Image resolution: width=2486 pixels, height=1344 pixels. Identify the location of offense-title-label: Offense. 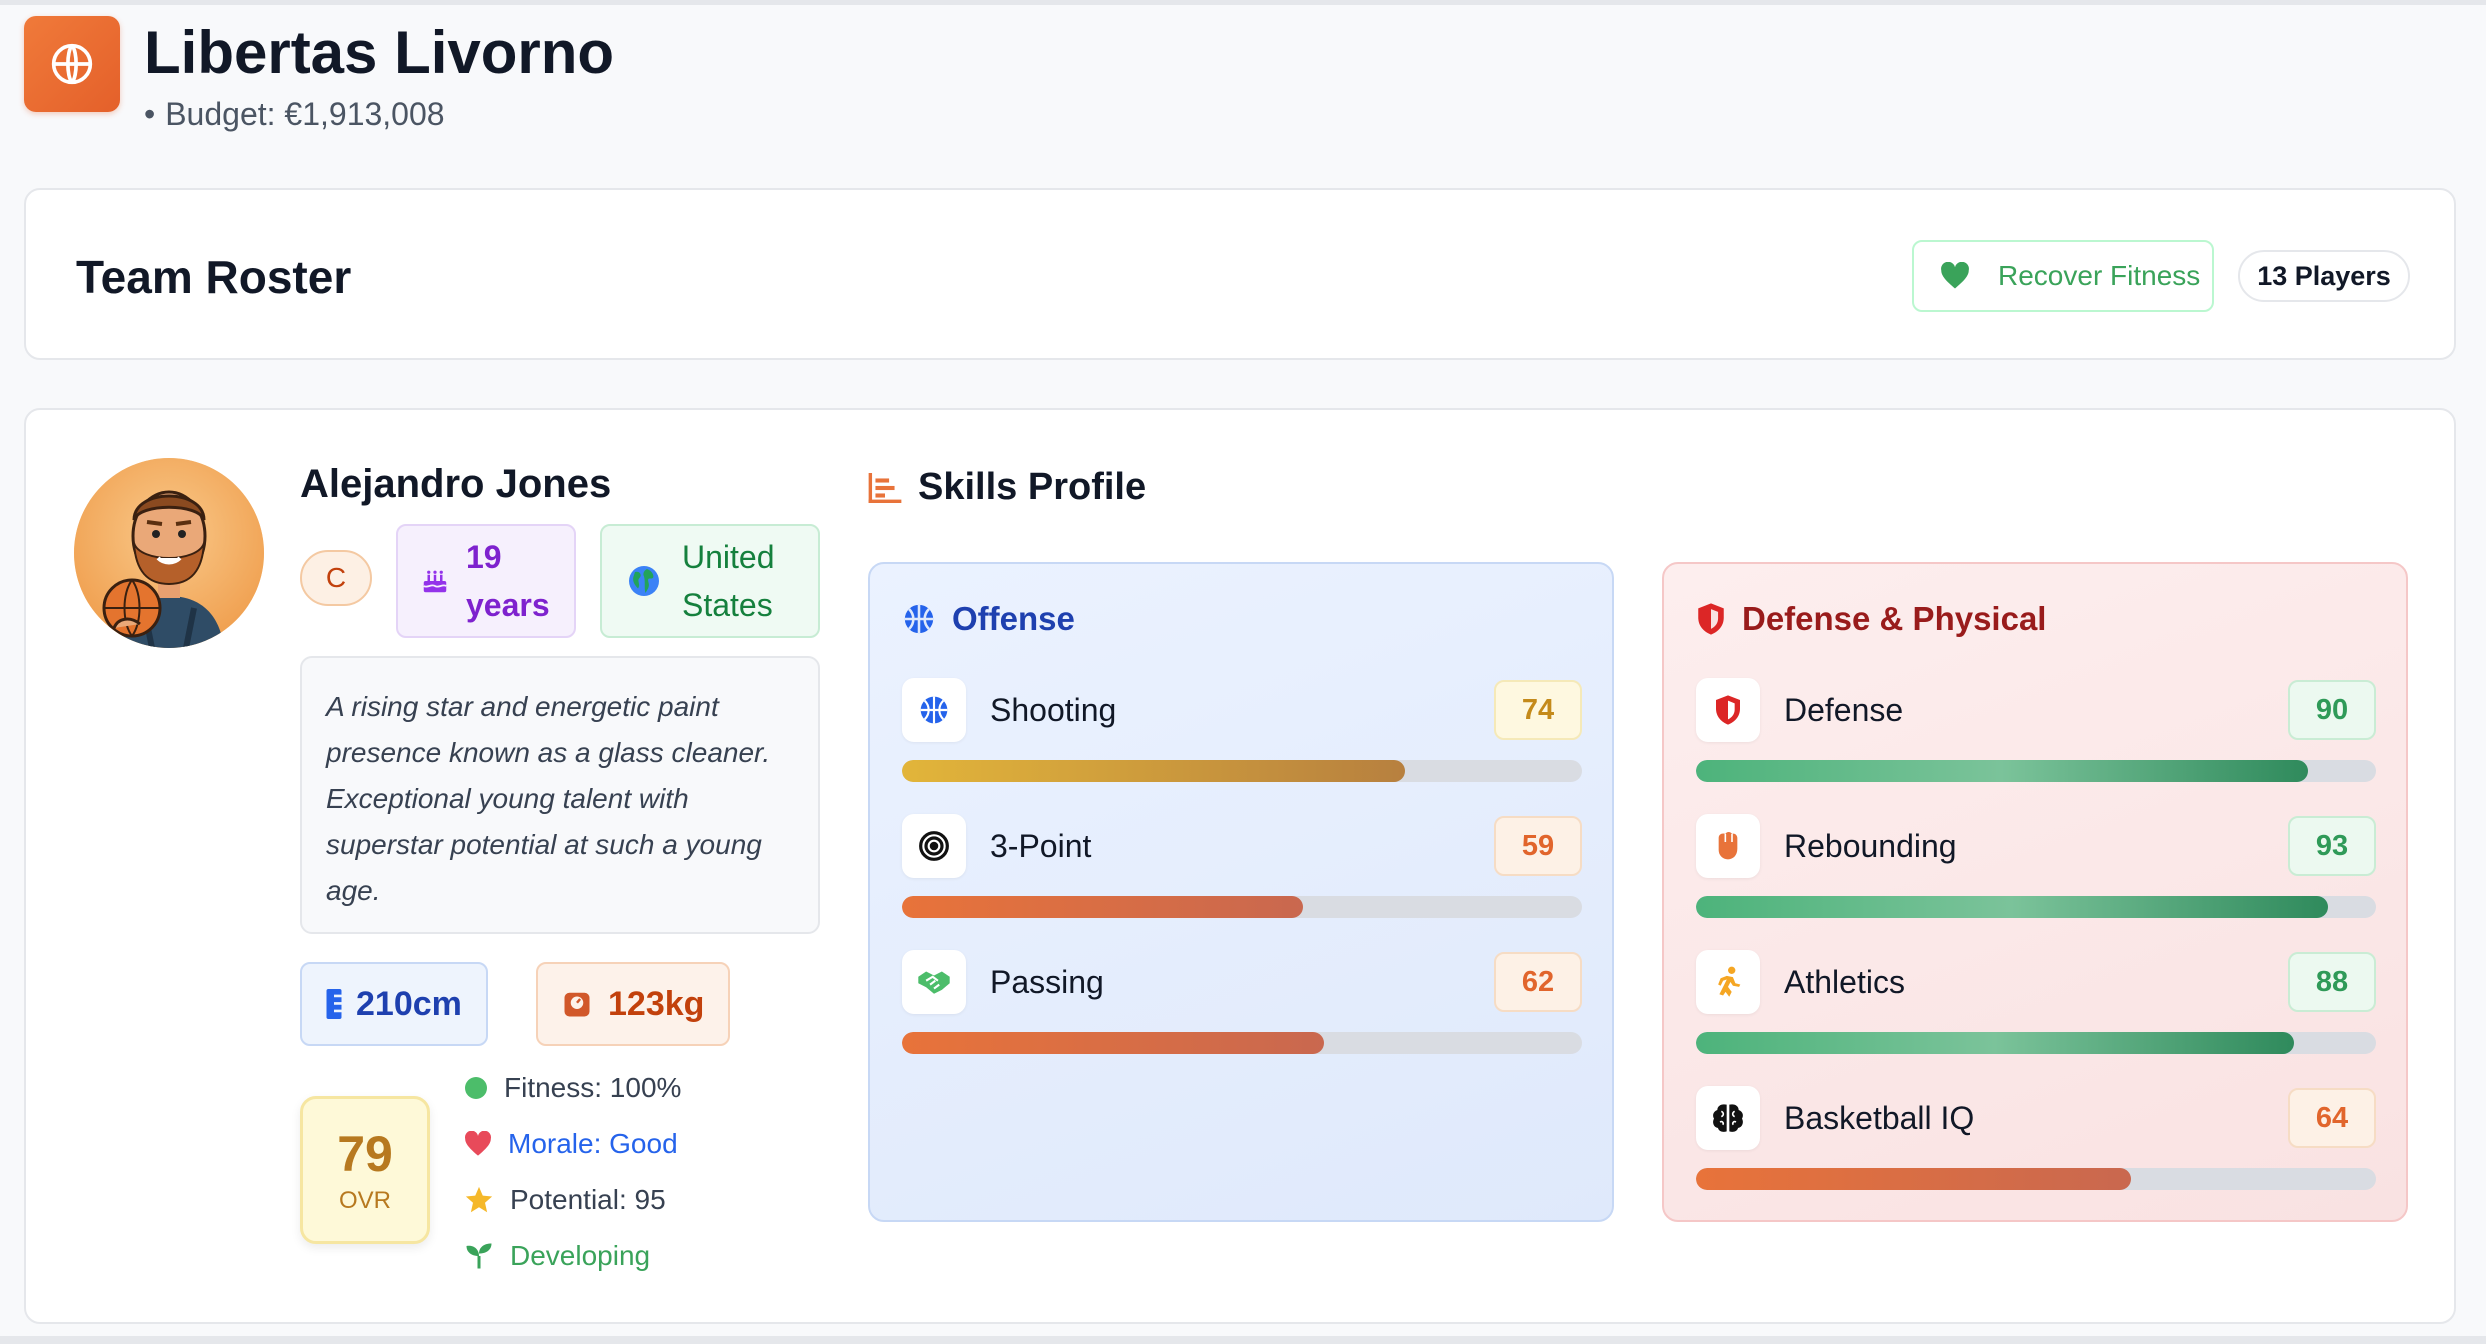
(1013, 618).